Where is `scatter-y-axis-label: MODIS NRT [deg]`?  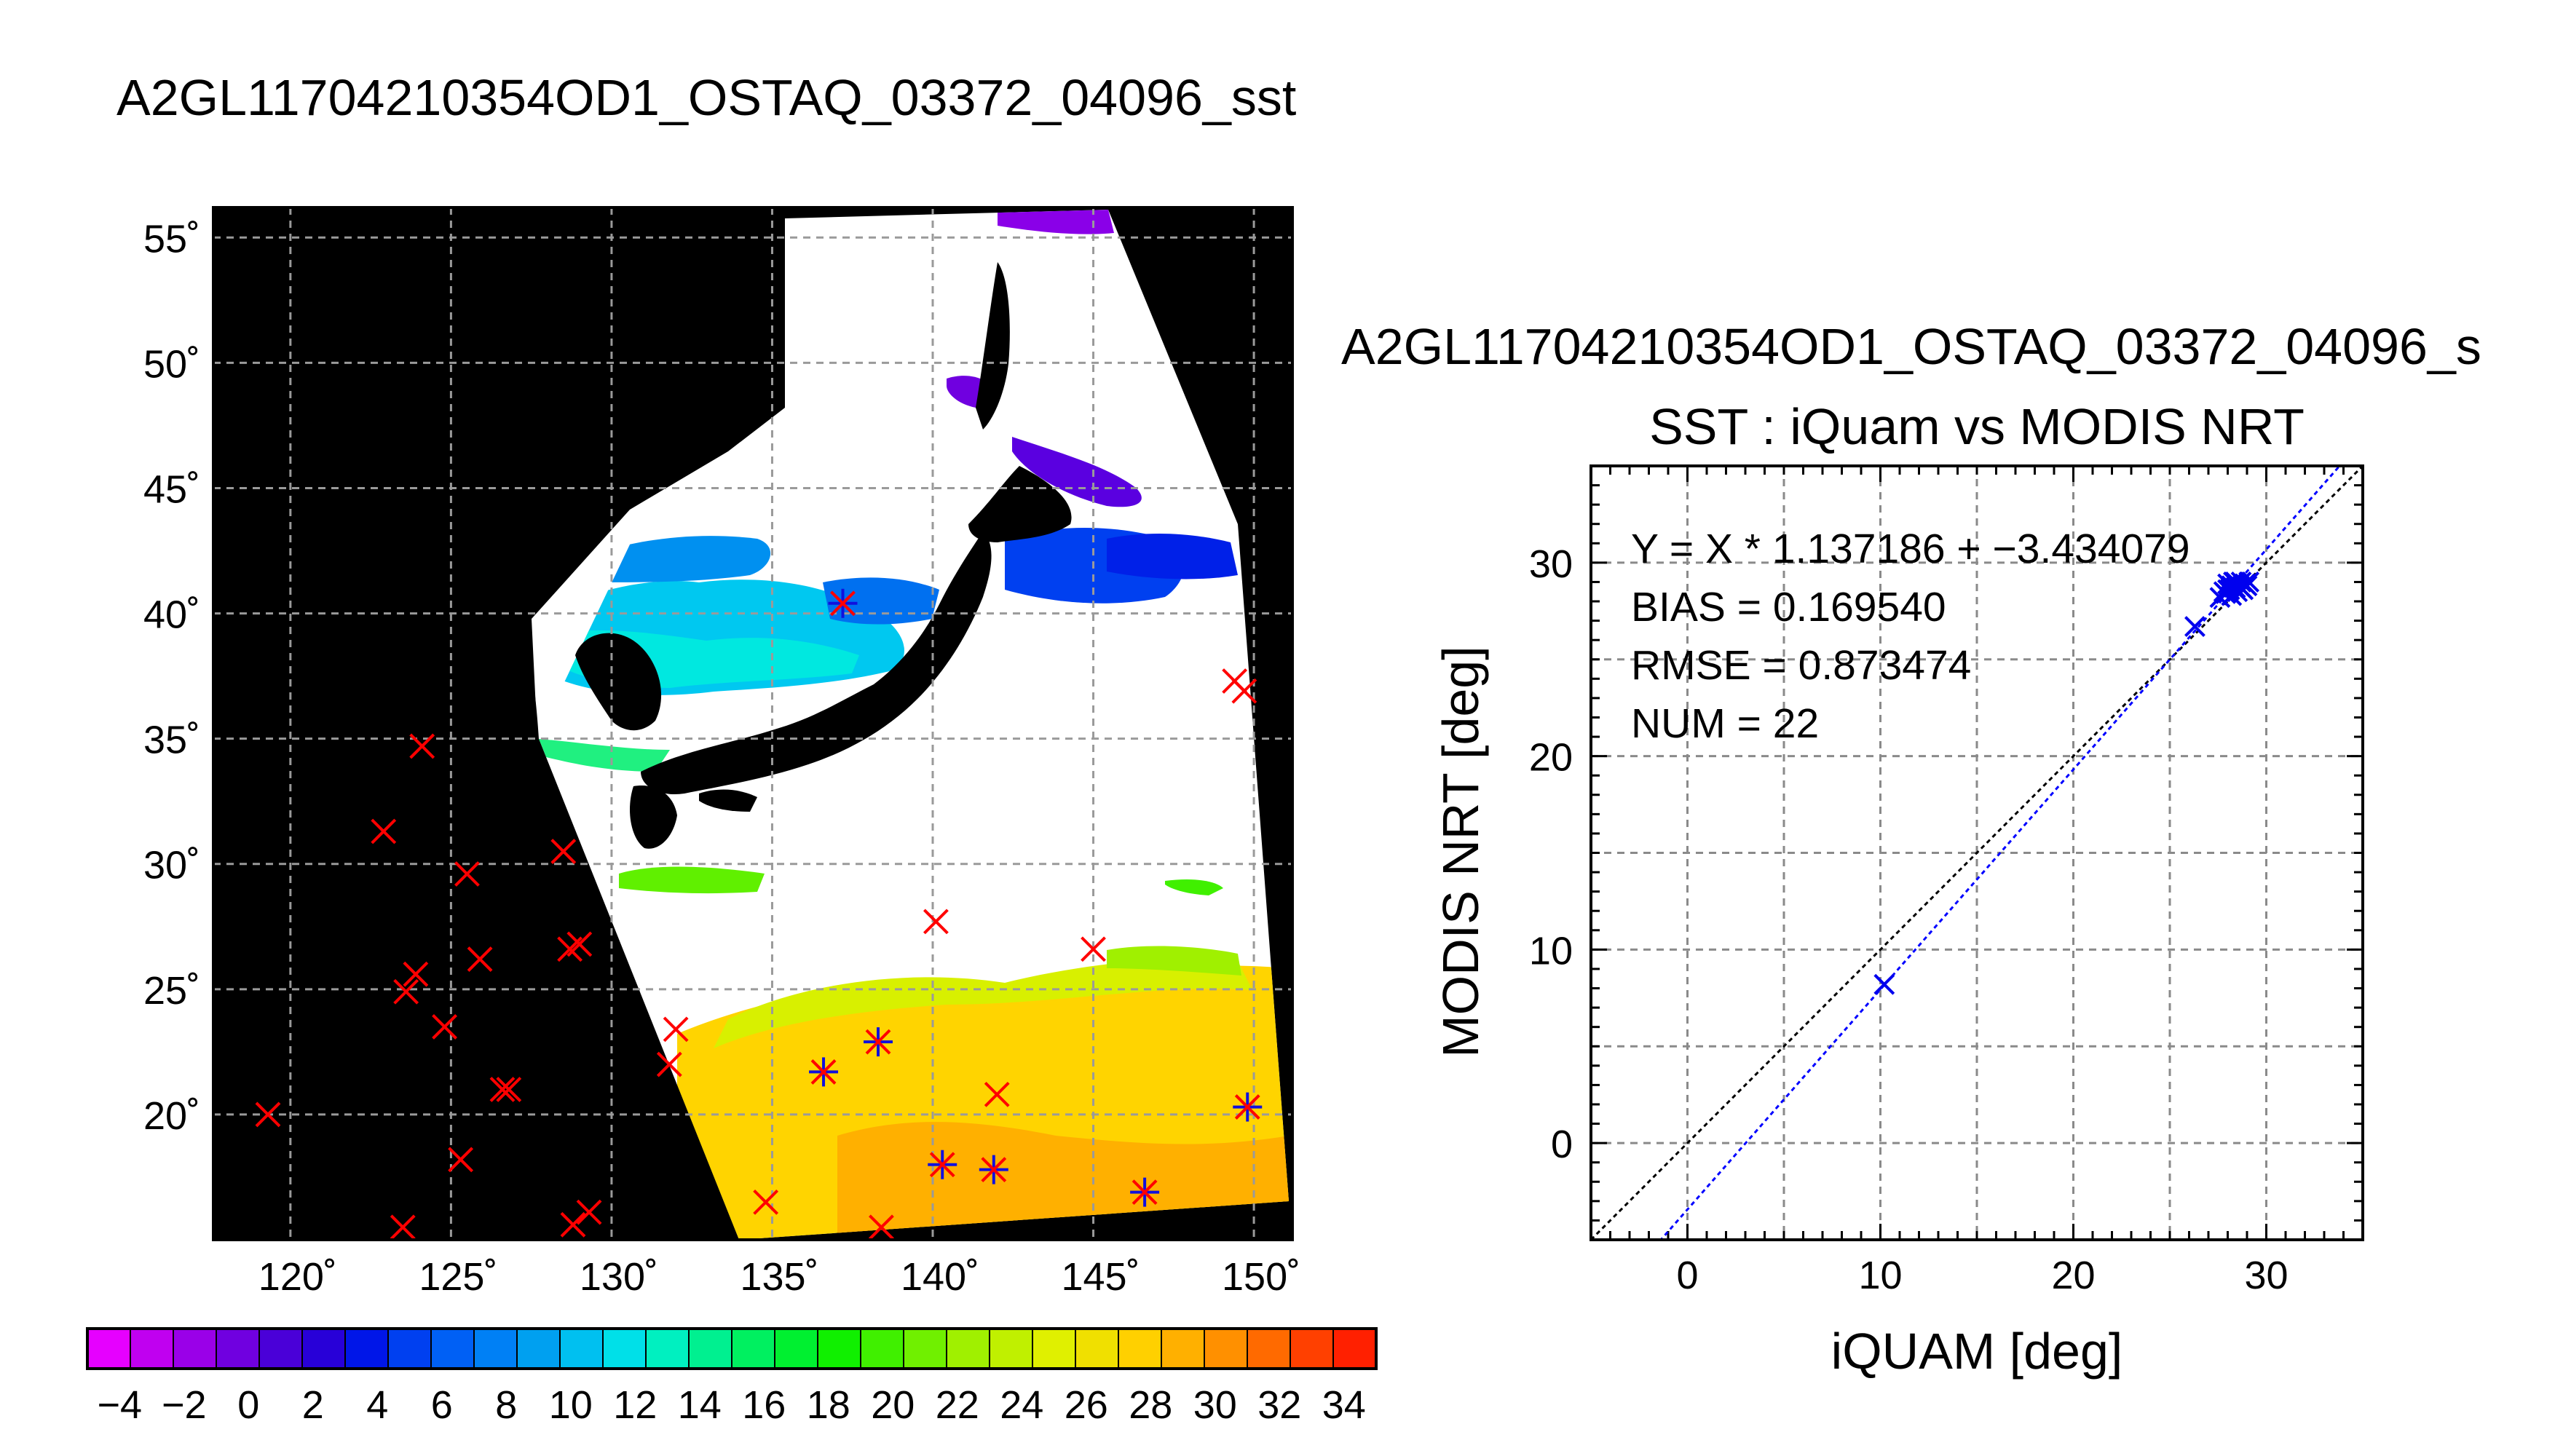
scatter-y-axis-label: MODIS NRT [deg] is located at coordinates (1460, 851).